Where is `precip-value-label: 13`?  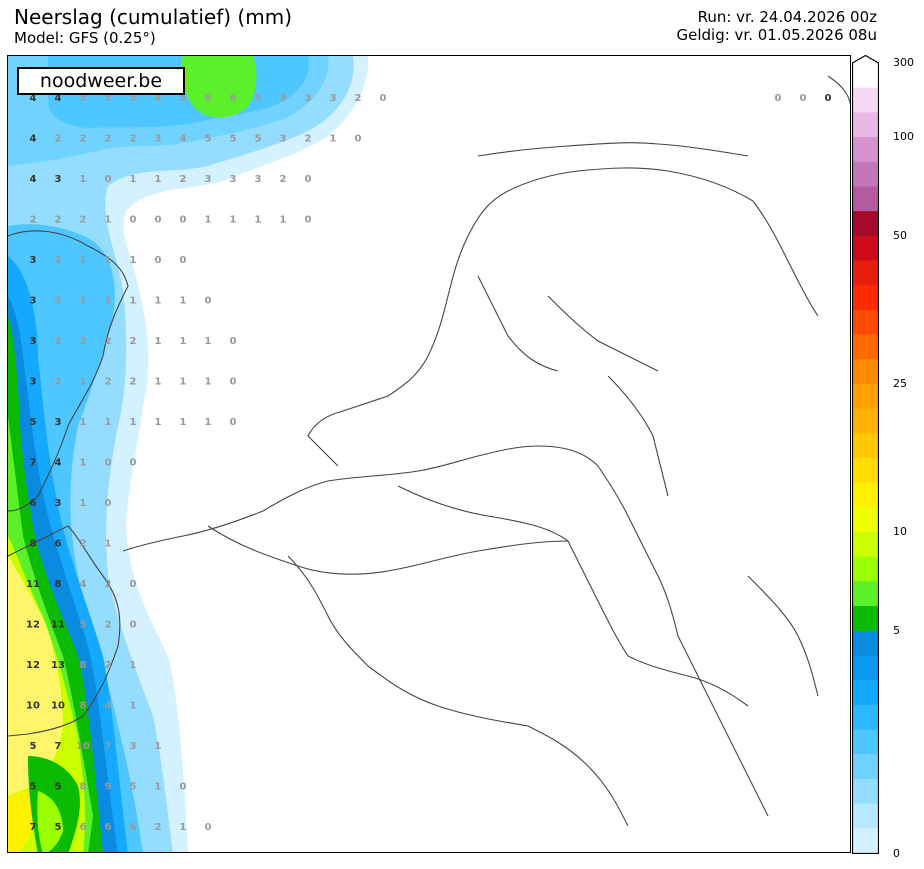 precip-value-label: 13 is located at coordinates (58, 665).